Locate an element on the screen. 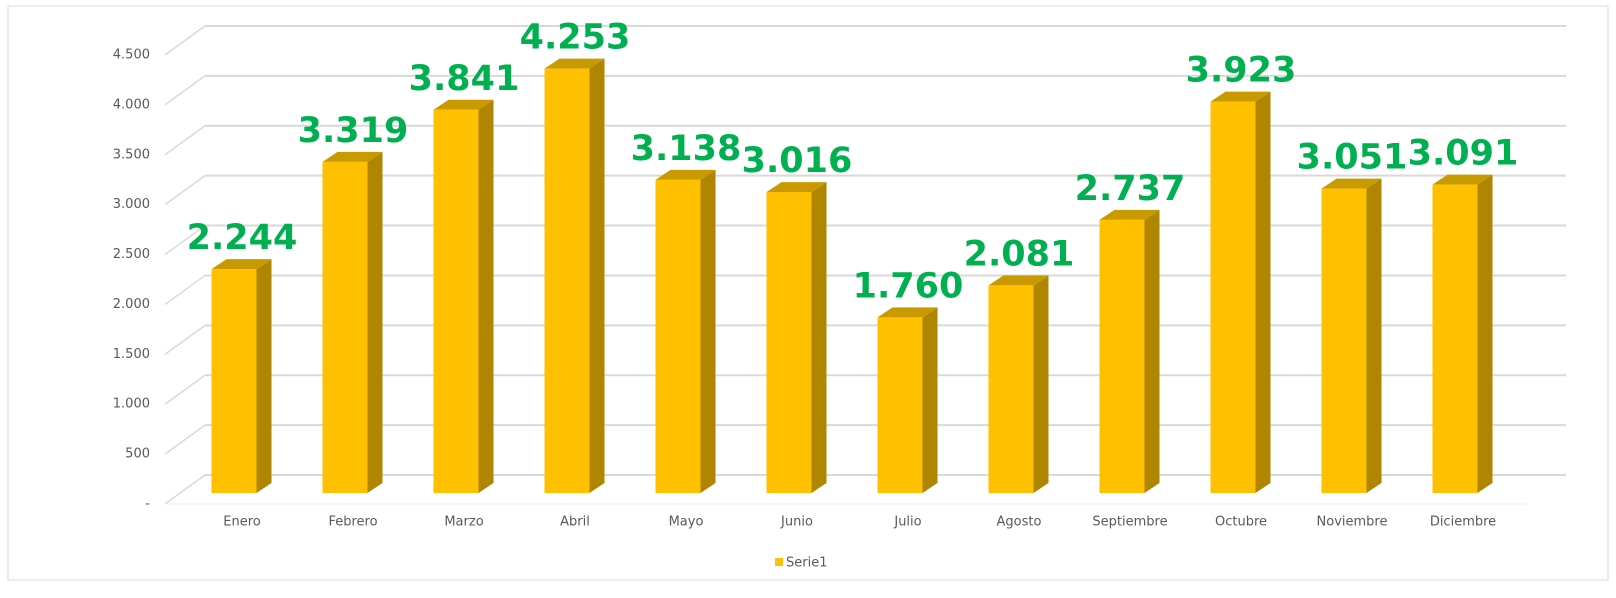  x-tick-label: Marzo is located at coordinates (463, 522).